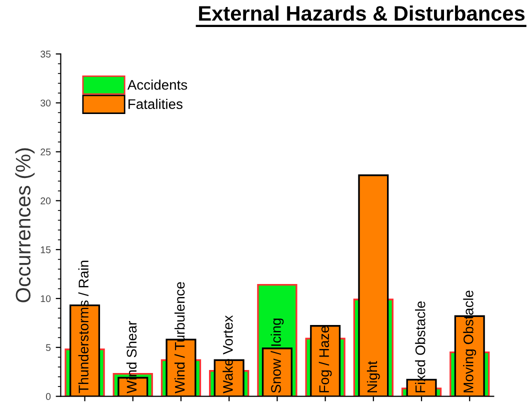 The height and width of the screenshot is (415, 528). Describe the element at coordinates (45, 54) in the screenshot. I see `y-tick-label: 35` at that location.